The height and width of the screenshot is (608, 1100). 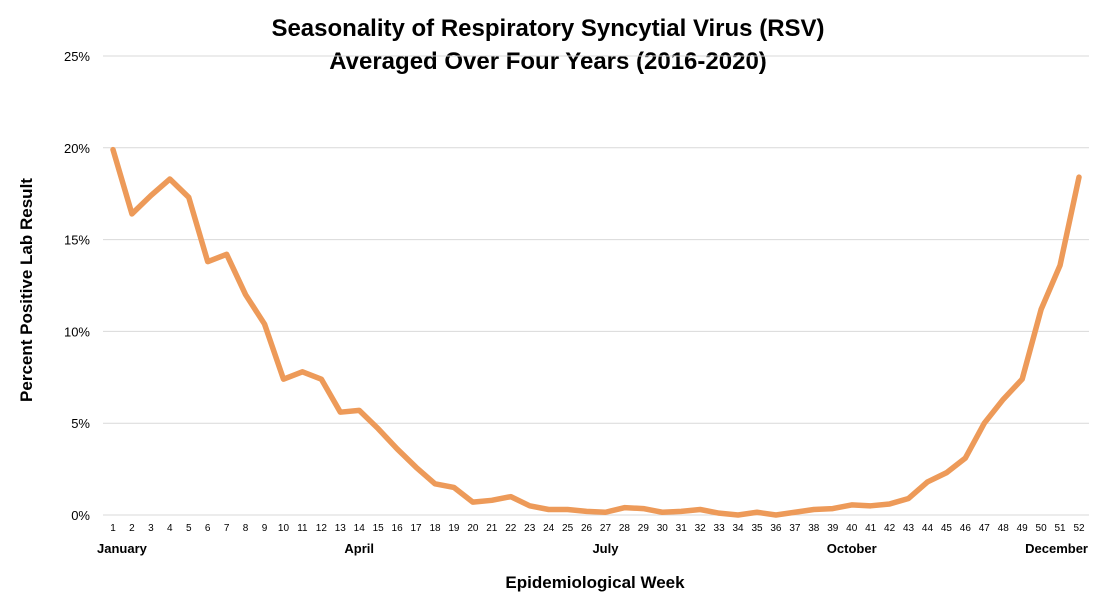 What do you see at coordinates (568, 528) in the screenshot?
I see `x-tick-label: 25` at bounding box center [568, 528].